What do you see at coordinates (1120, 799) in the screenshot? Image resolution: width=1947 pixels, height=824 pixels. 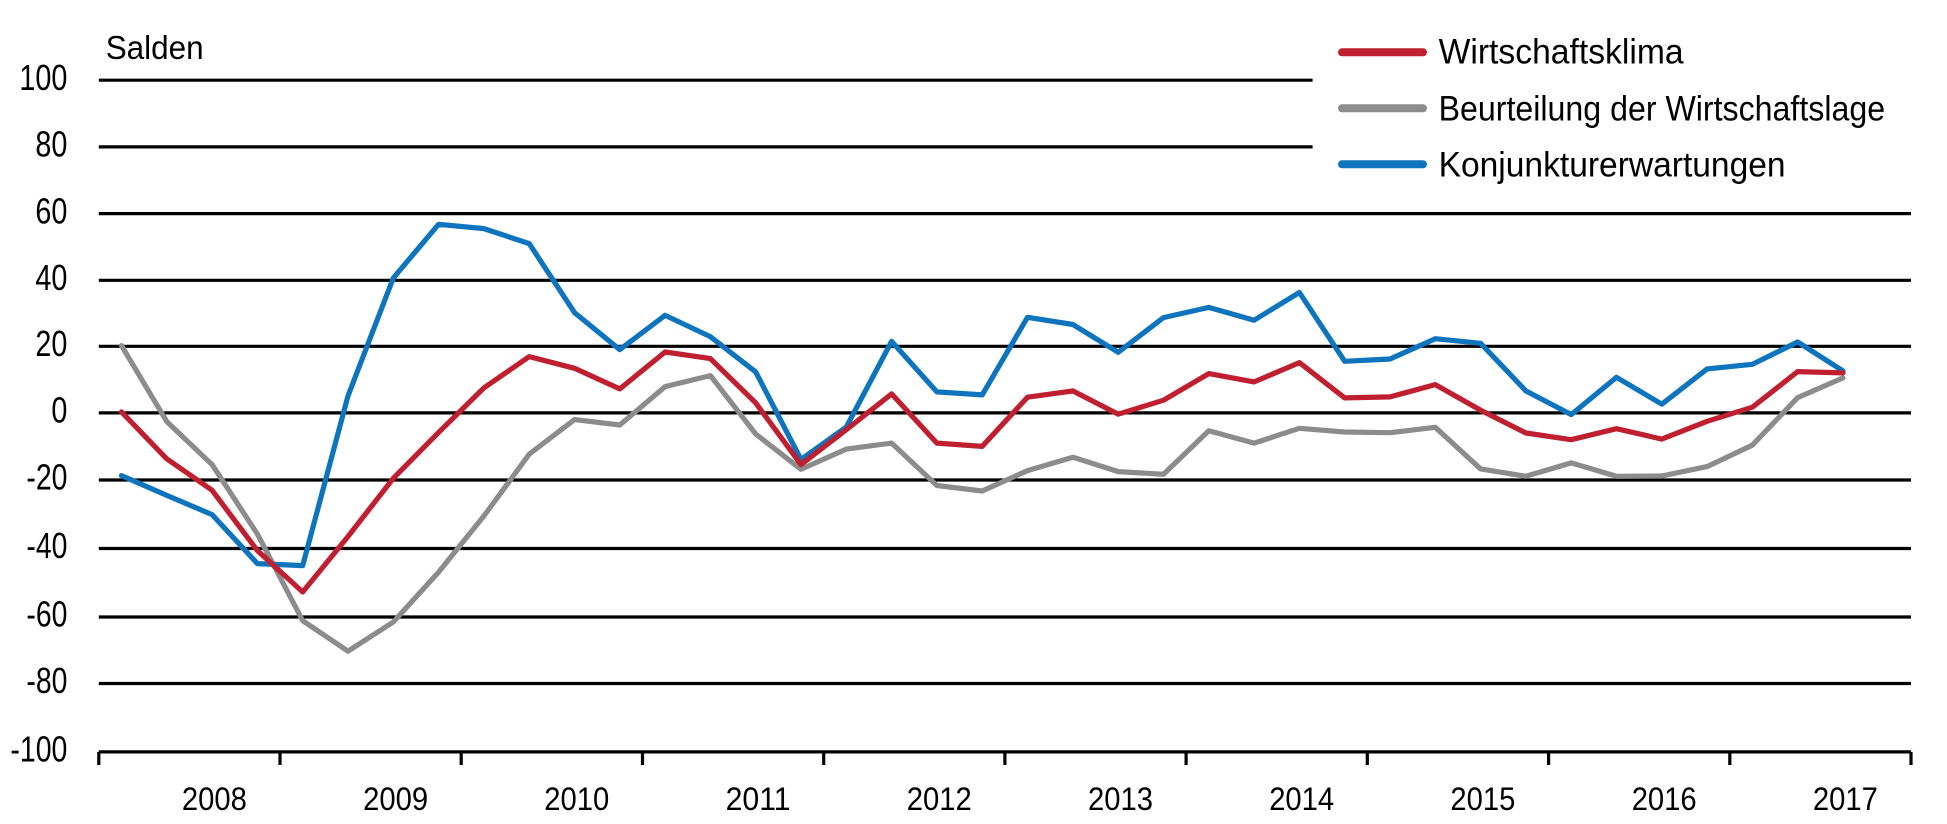 I see `svg-text: 2013` at bounding box center [1120, 799].